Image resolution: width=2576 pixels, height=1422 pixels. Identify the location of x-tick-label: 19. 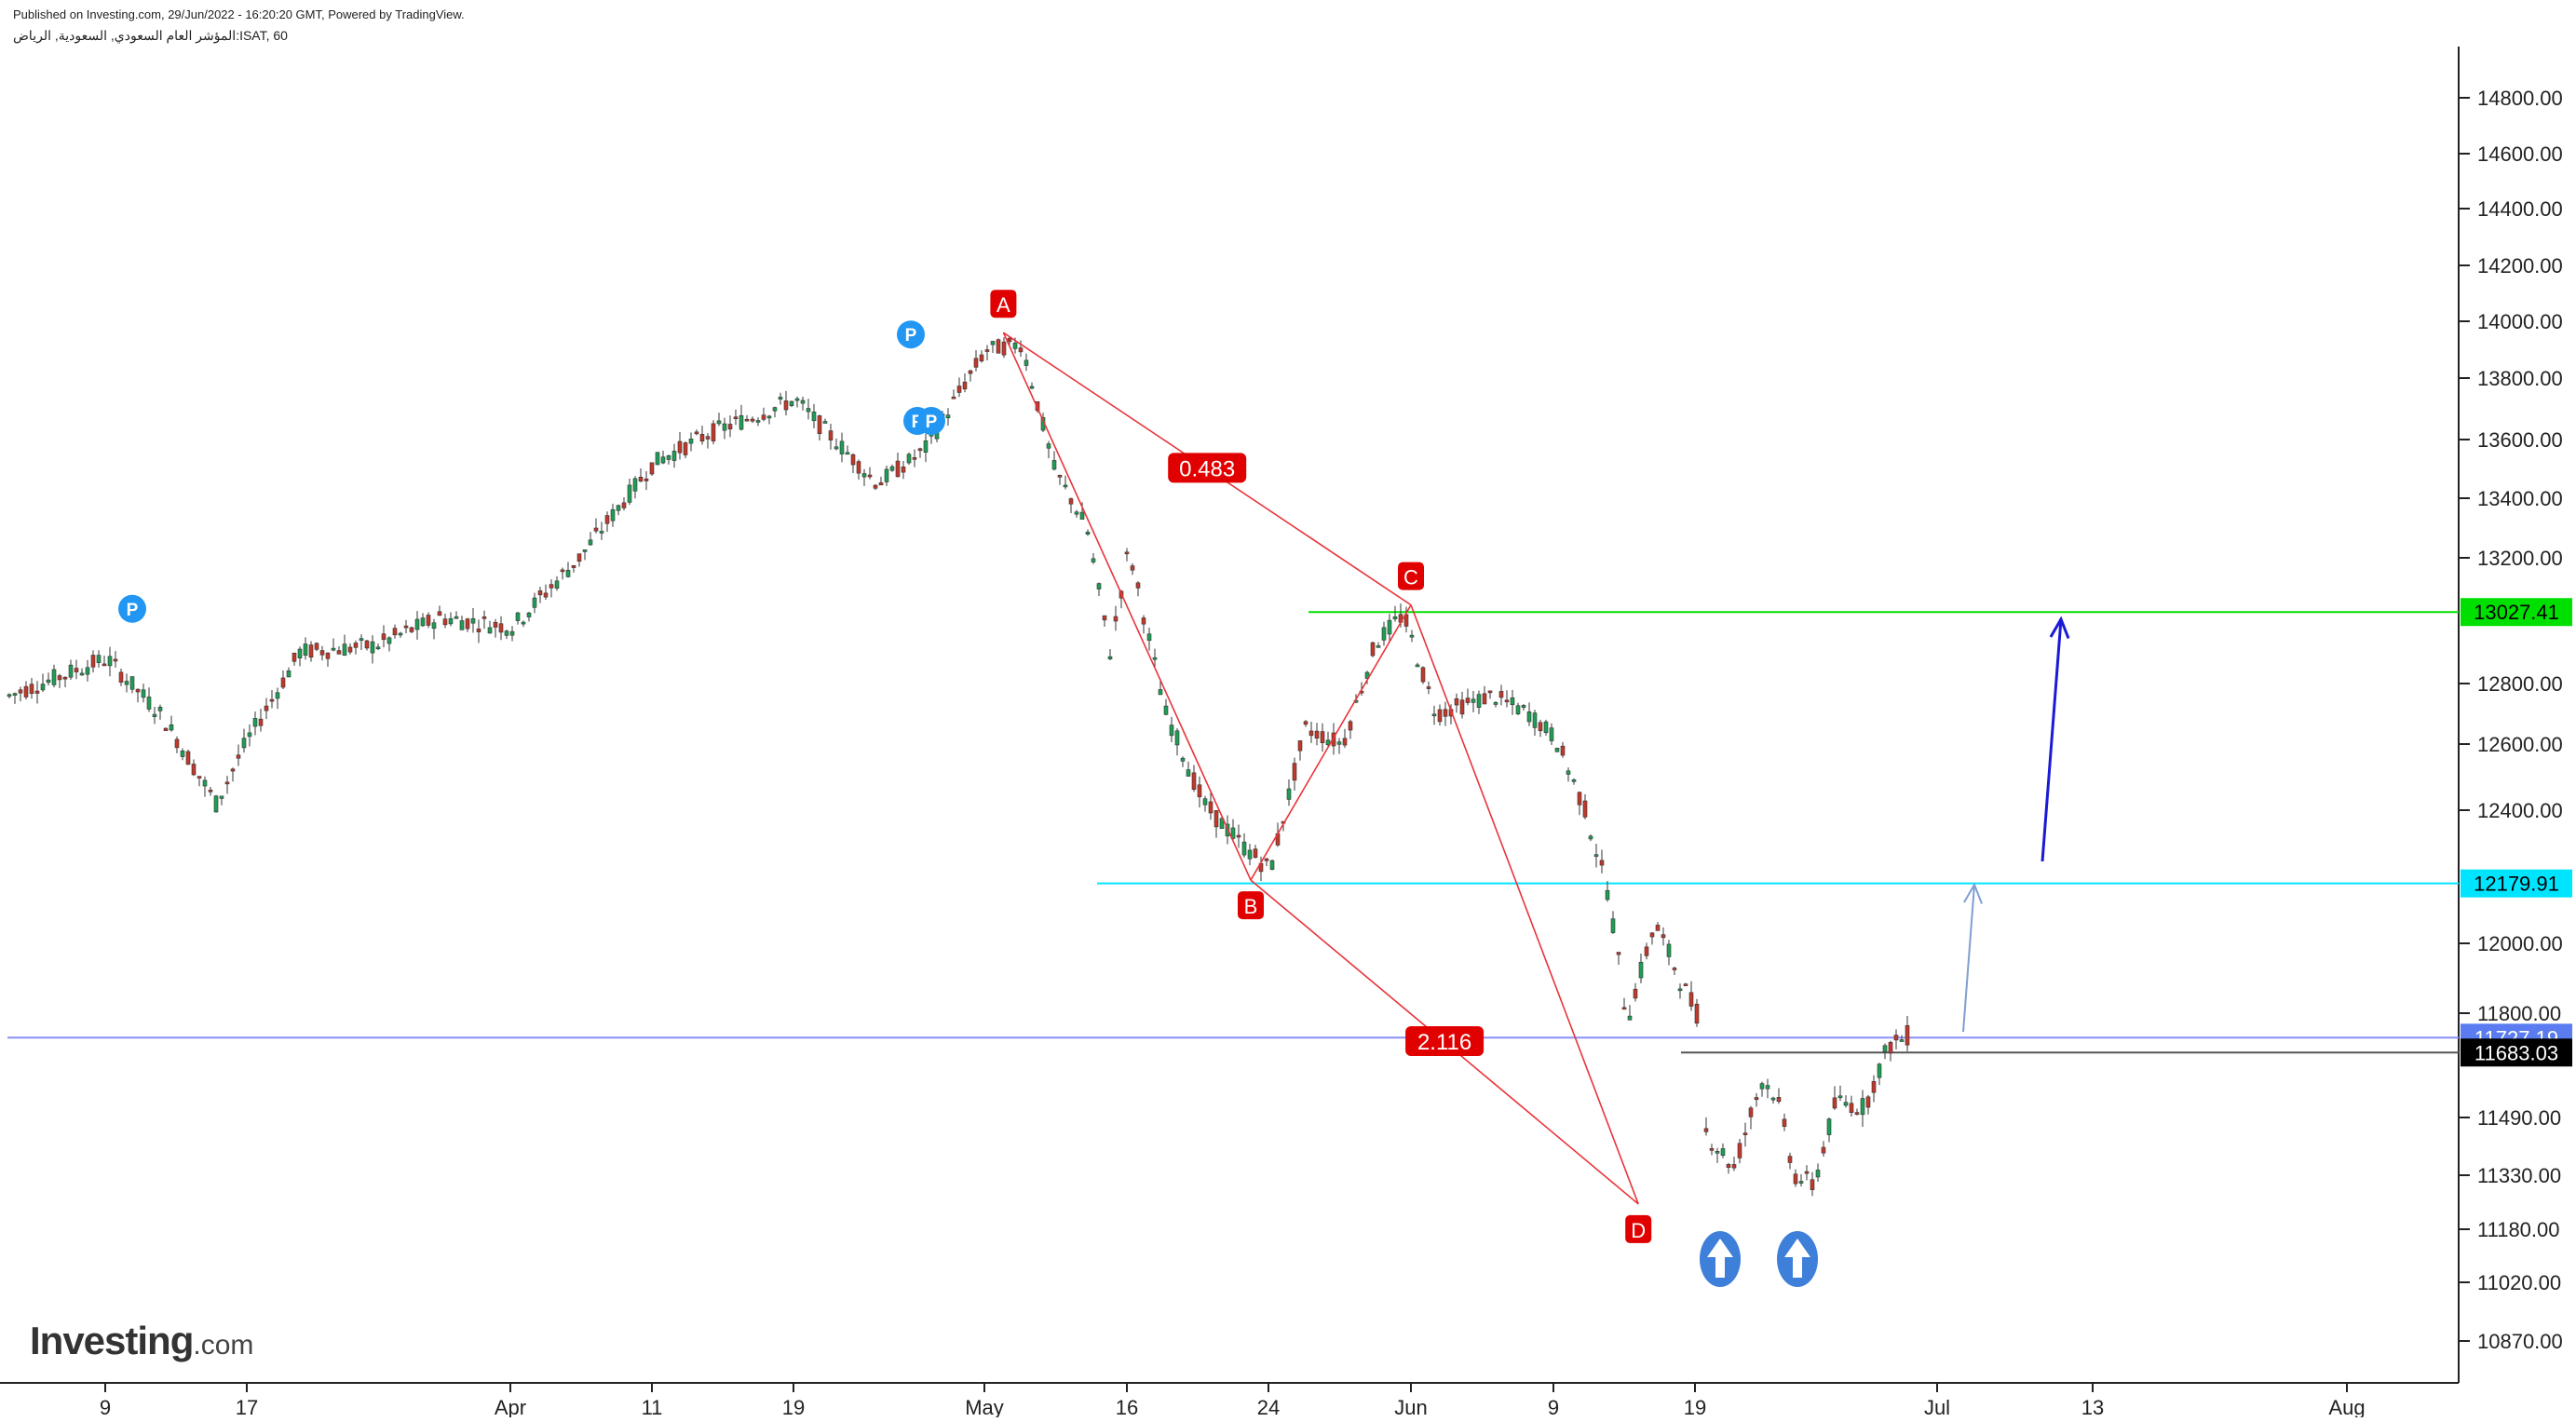
(793, 1406).